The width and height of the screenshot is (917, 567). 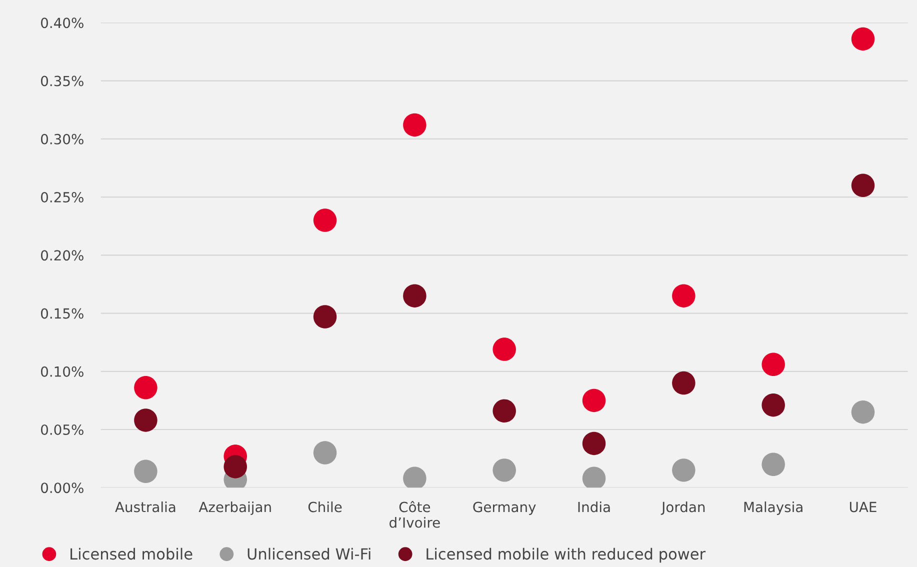 I want to click on x-tick-label: India, so click(x=594, y=507).